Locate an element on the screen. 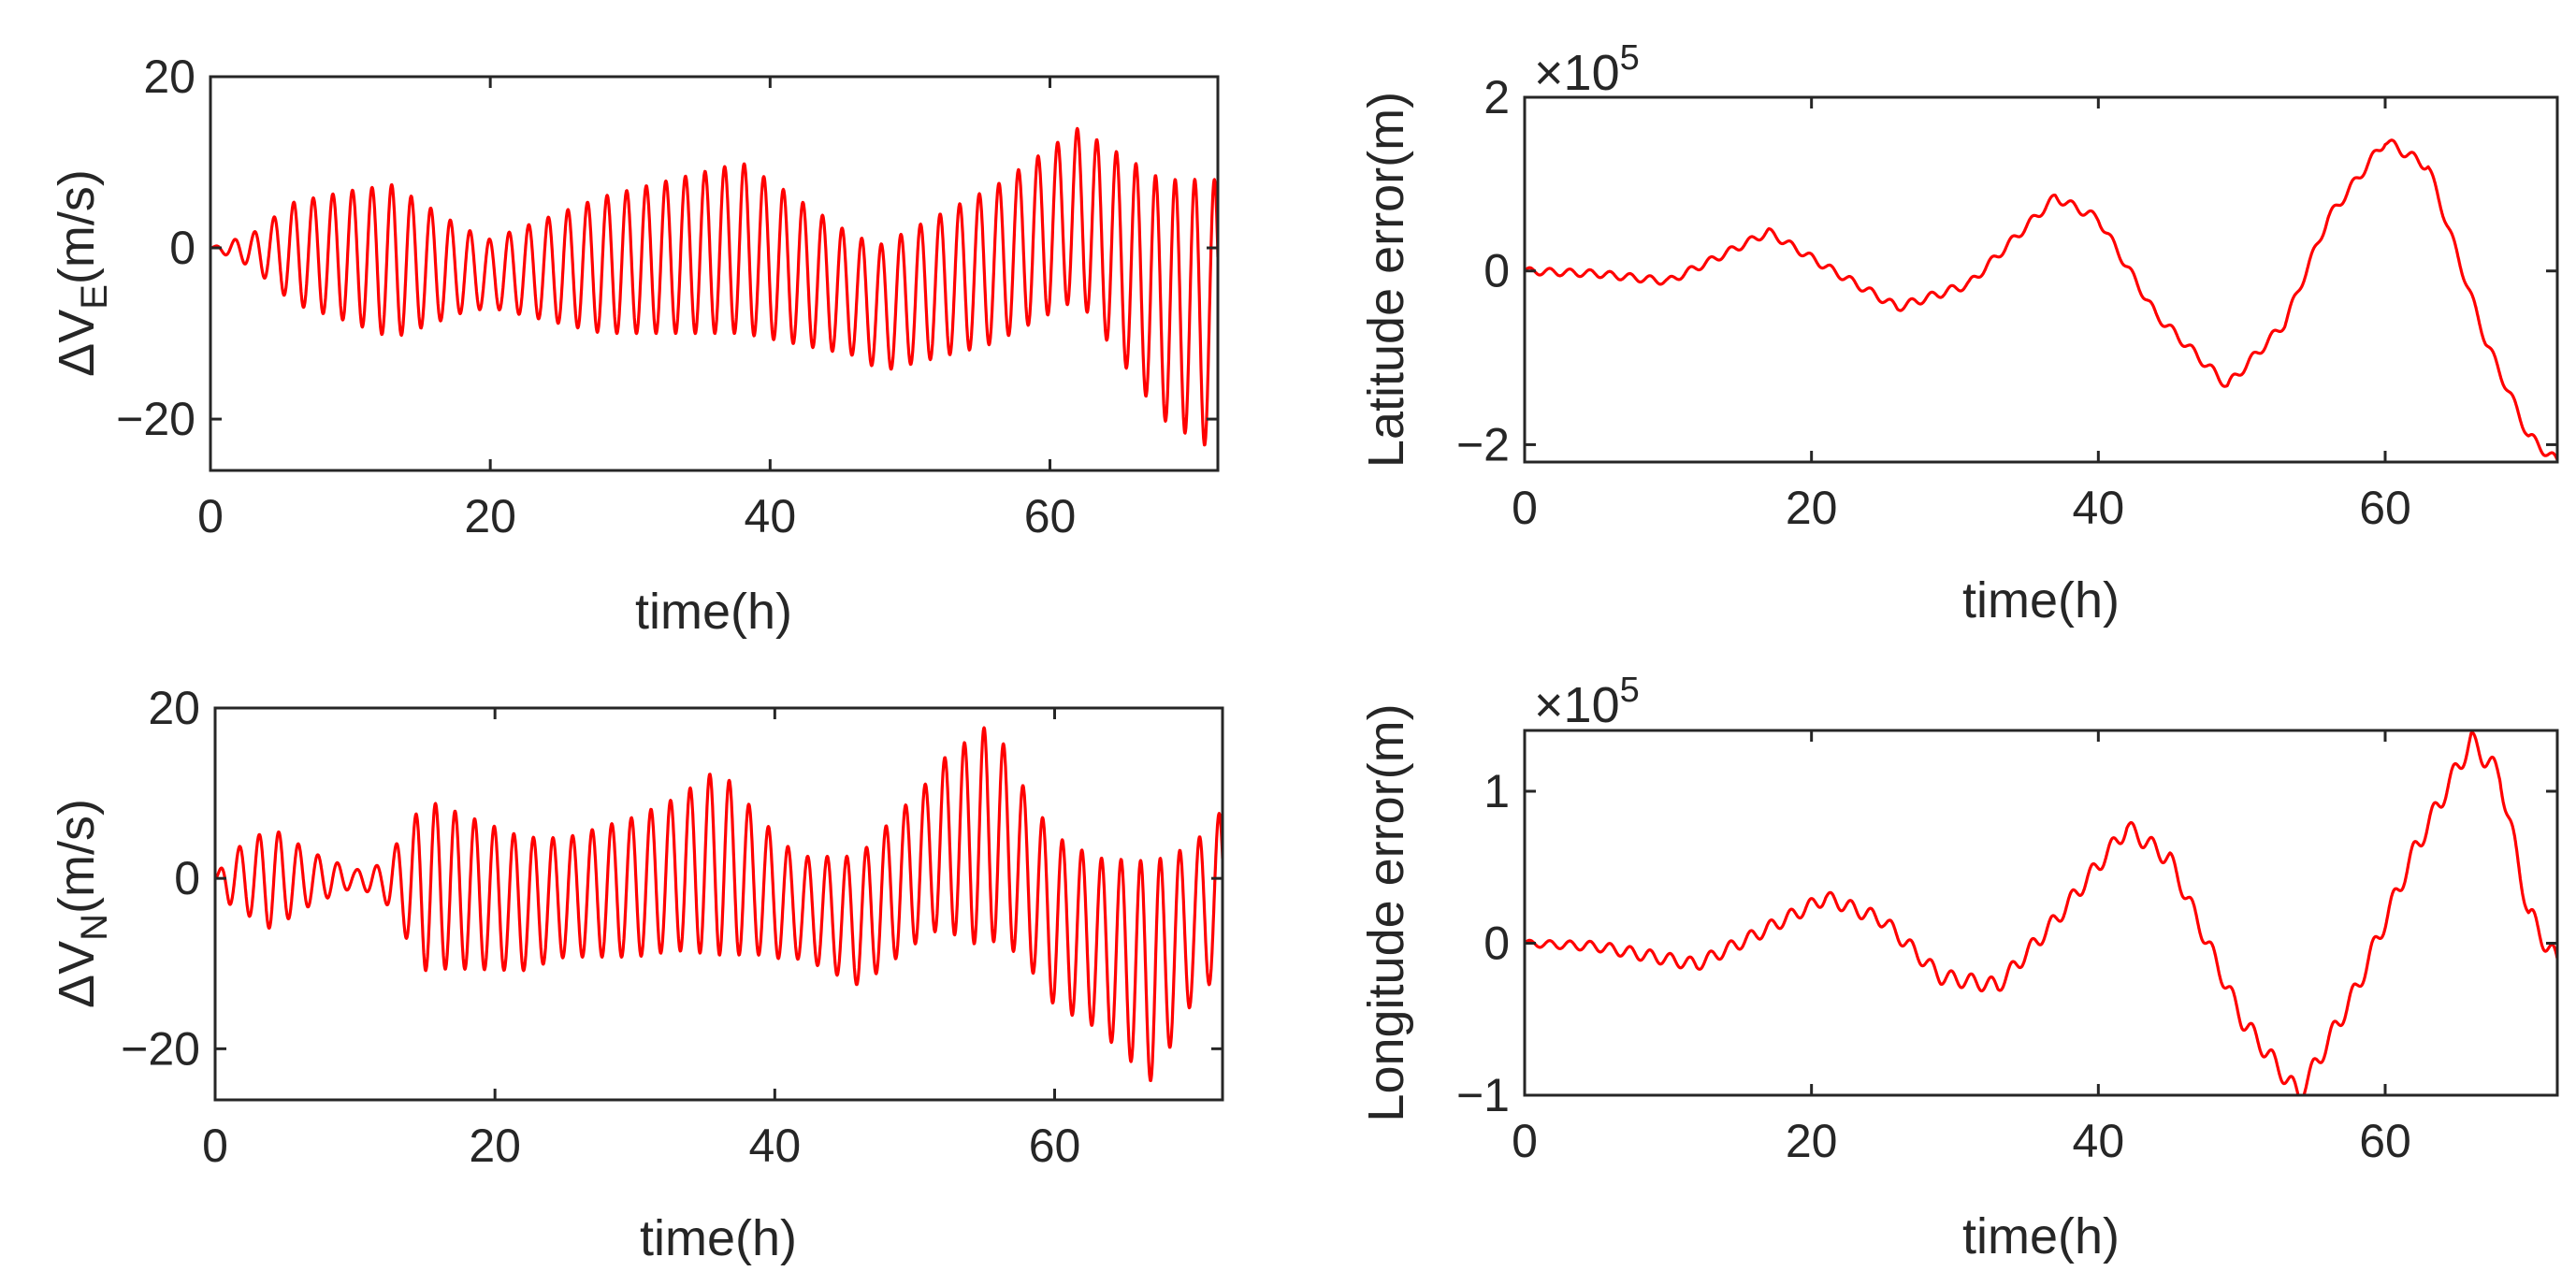 Image resolution: width=2576 pixels, height=1286 pixels. series-line-vn is located at coordinates (719, 904).